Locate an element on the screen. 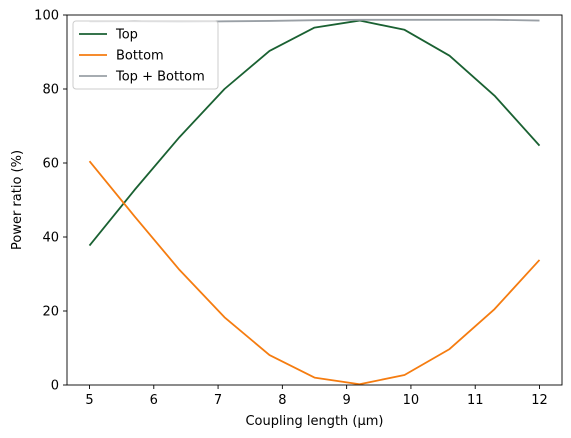  y-tick-label: 0 is located at coordinates (55, 386).